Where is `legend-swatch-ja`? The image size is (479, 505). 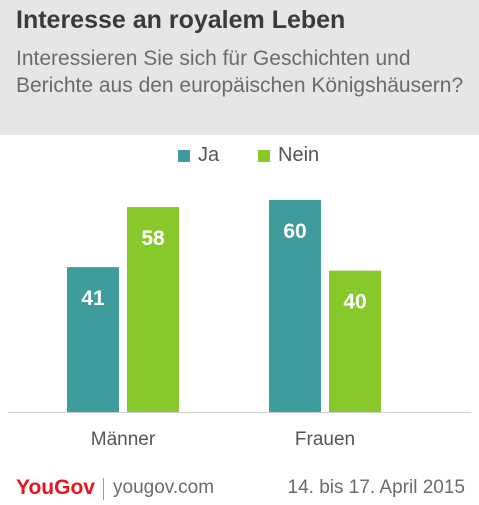
legend-swatch-ja is located at coordinates (184, 156).